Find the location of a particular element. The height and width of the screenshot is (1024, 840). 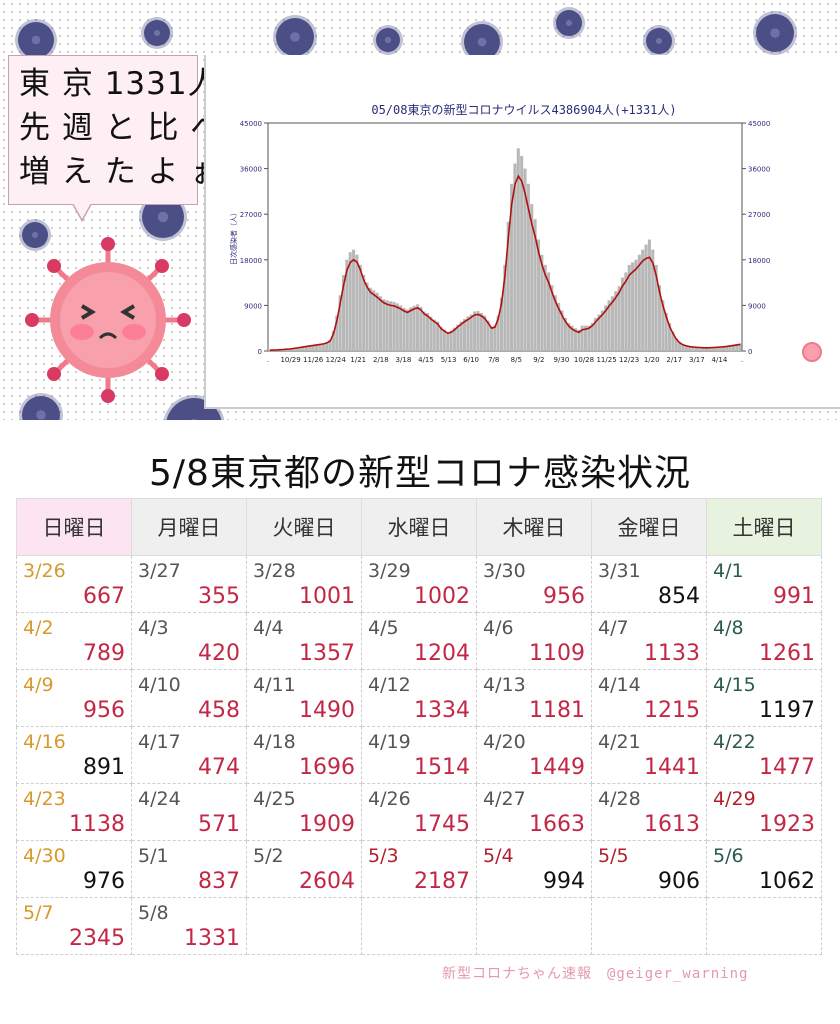

day-date: 3/31 is located at coordinates (619, 571).